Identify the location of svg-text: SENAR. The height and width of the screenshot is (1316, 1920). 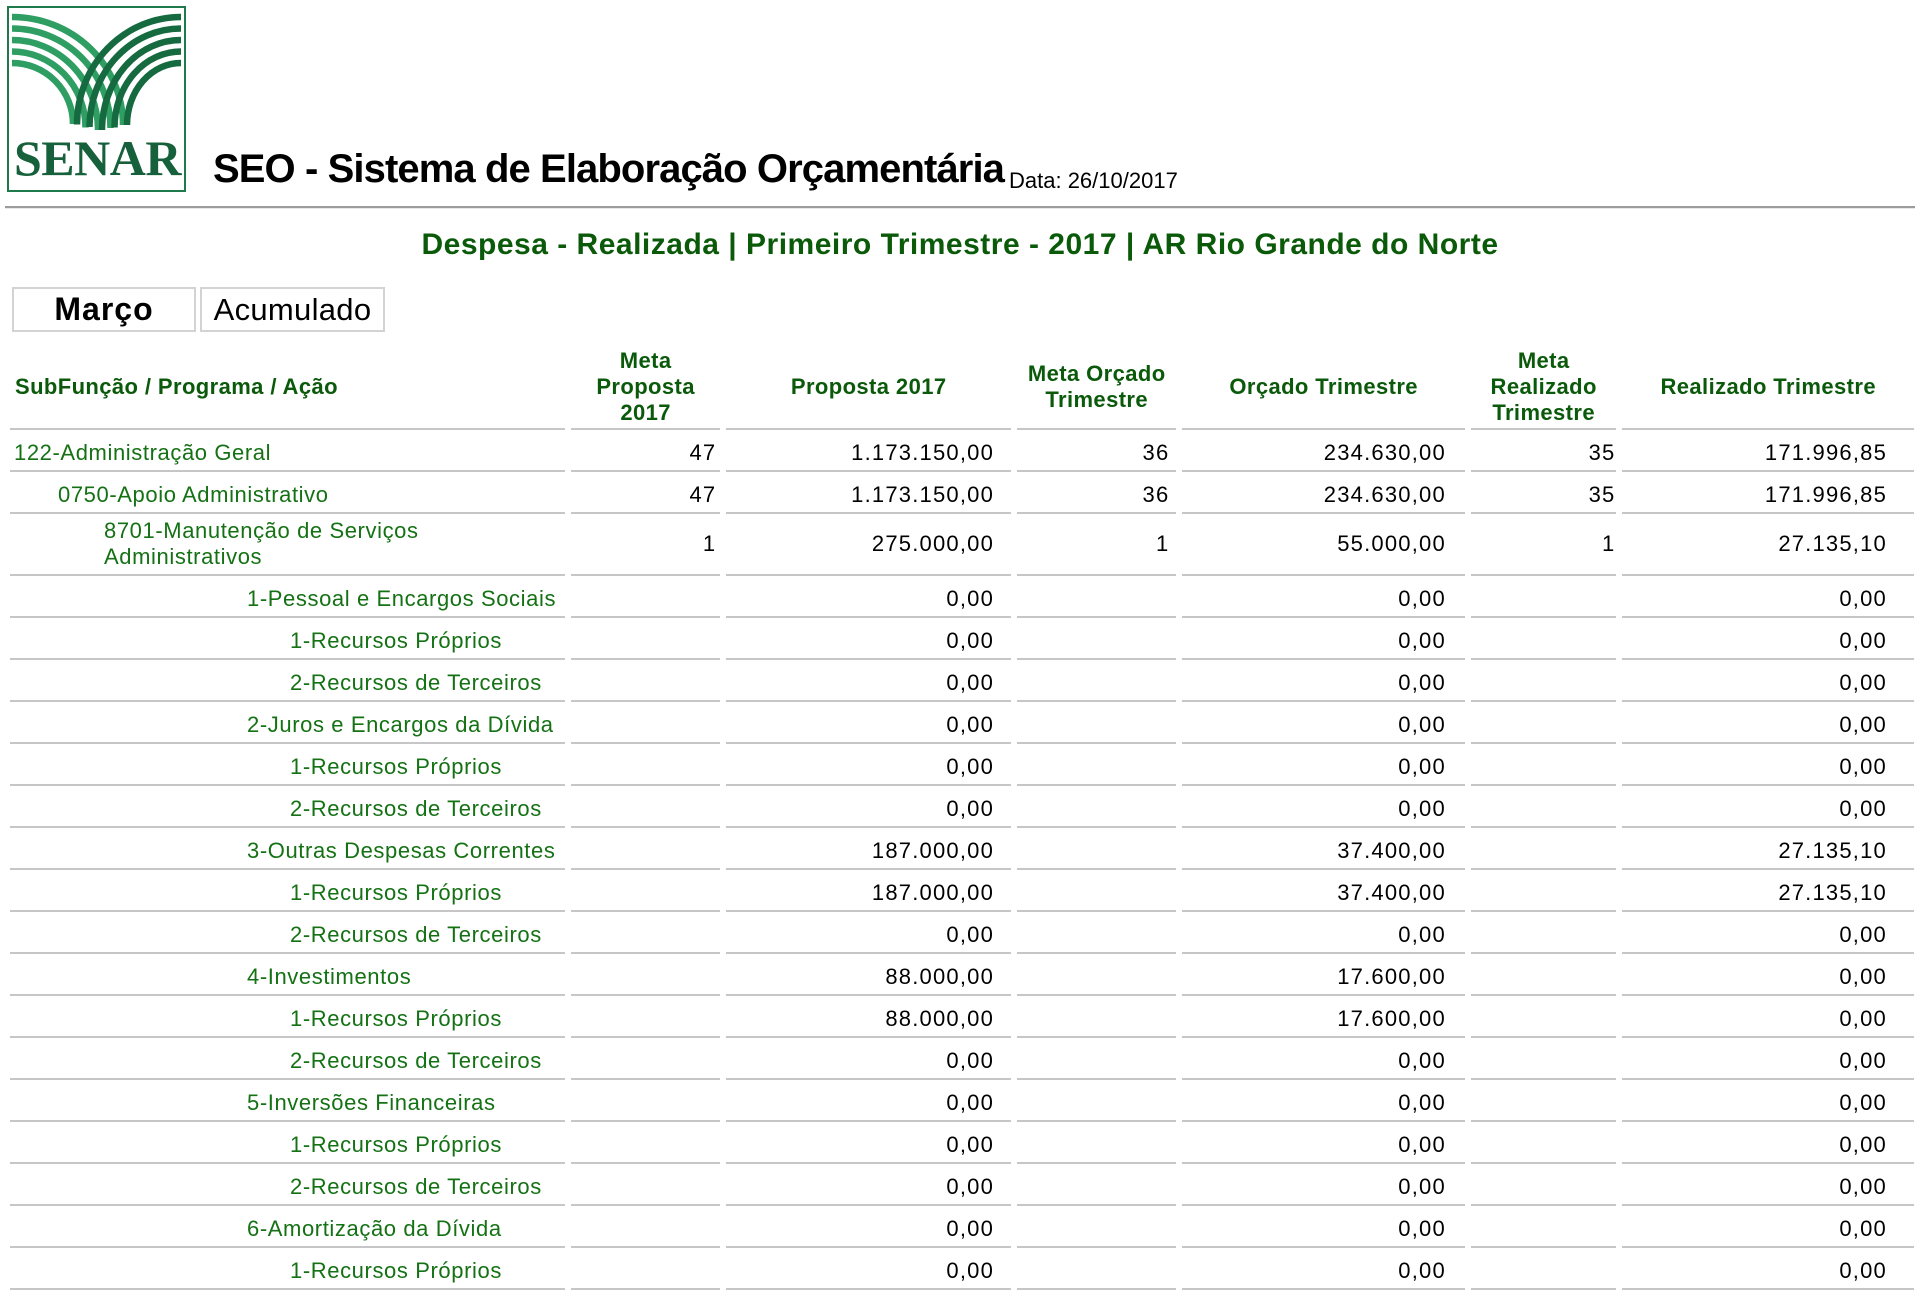
(98, 158).